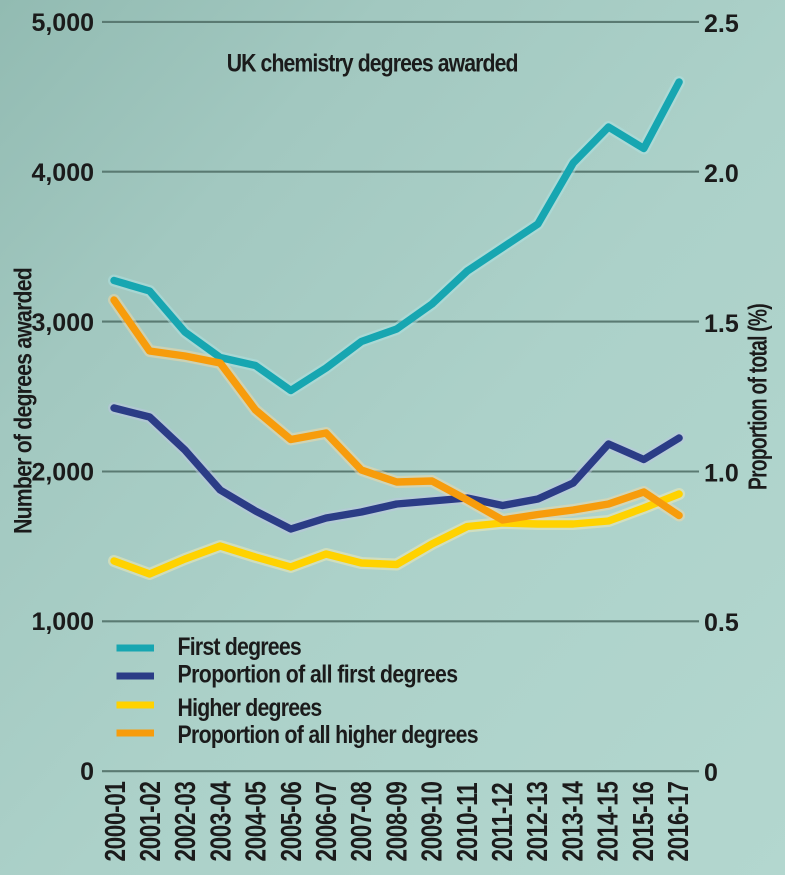  I want to click on svg-text: 3,000, so click(62, 323).